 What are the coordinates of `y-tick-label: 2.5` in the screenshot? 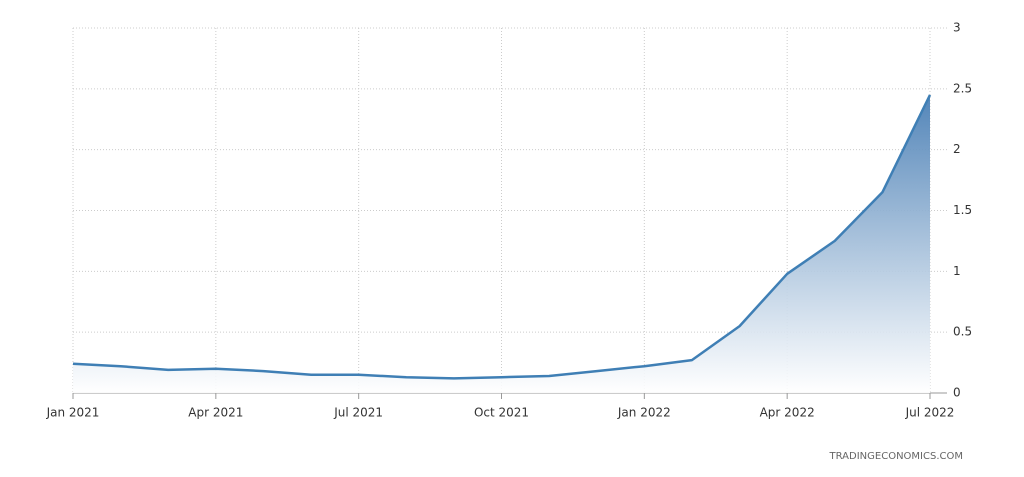 It's located at (962, 88).